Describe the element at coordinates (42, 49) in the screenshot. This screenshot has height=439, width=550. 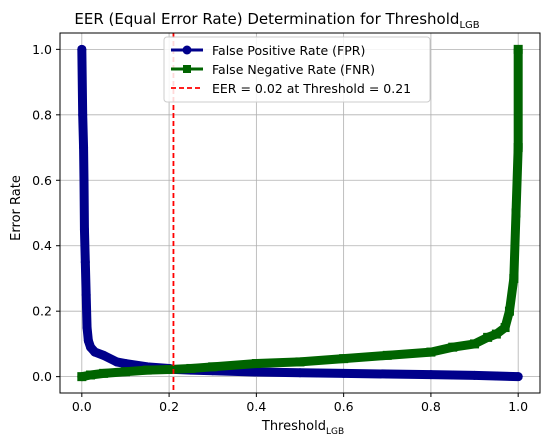
I see `y-tick-label: 1.0` at that location.